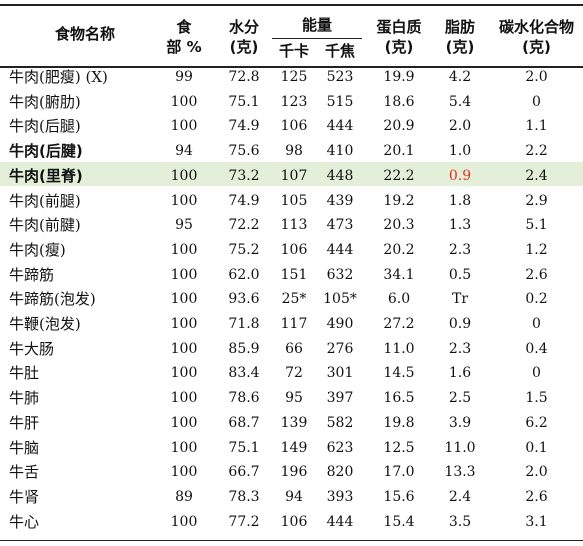 The image size is (583, 546). What do you see at coordinates (243, 27) in the screenshot?
I see `header-water-top: 水分` at bounding box center [243, 27].